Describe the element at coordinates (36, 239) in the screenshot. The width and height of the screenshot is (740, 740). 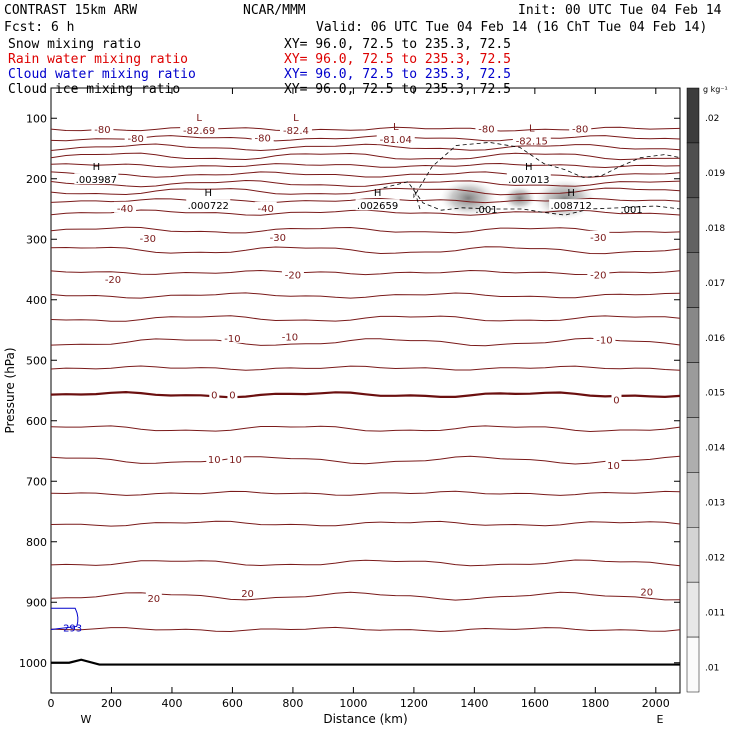
I see `y-tick-label: 300` at that location.